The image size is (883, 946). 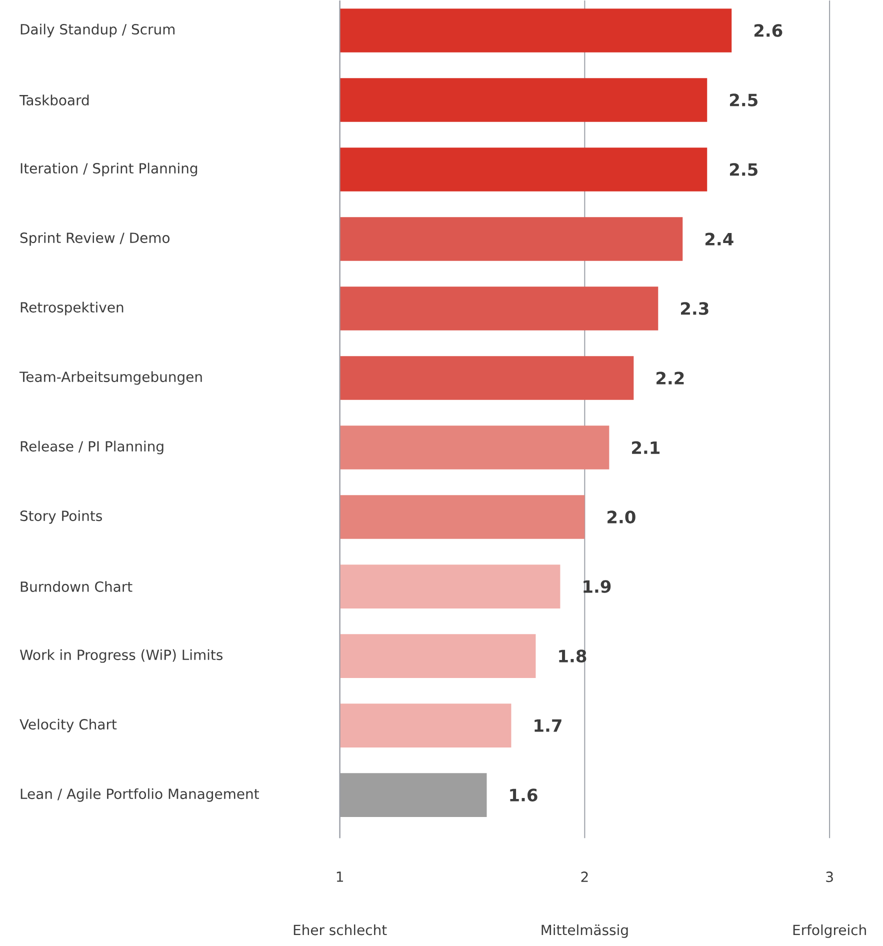 I want to click on y-tick-label: Burndown Chart, so click(x=76, y=586).